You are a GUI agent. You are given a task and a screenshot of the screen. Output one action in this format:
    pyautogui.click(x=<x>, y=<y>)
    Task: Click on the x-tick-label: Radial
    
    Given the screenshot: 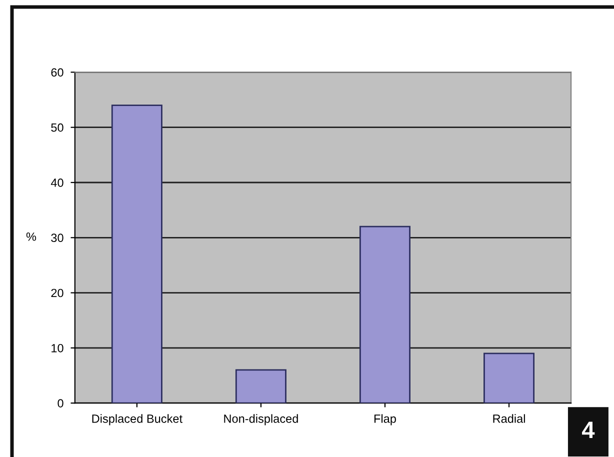 What is the action you would take?
    pyautogui.click(x=509, y=418)
    